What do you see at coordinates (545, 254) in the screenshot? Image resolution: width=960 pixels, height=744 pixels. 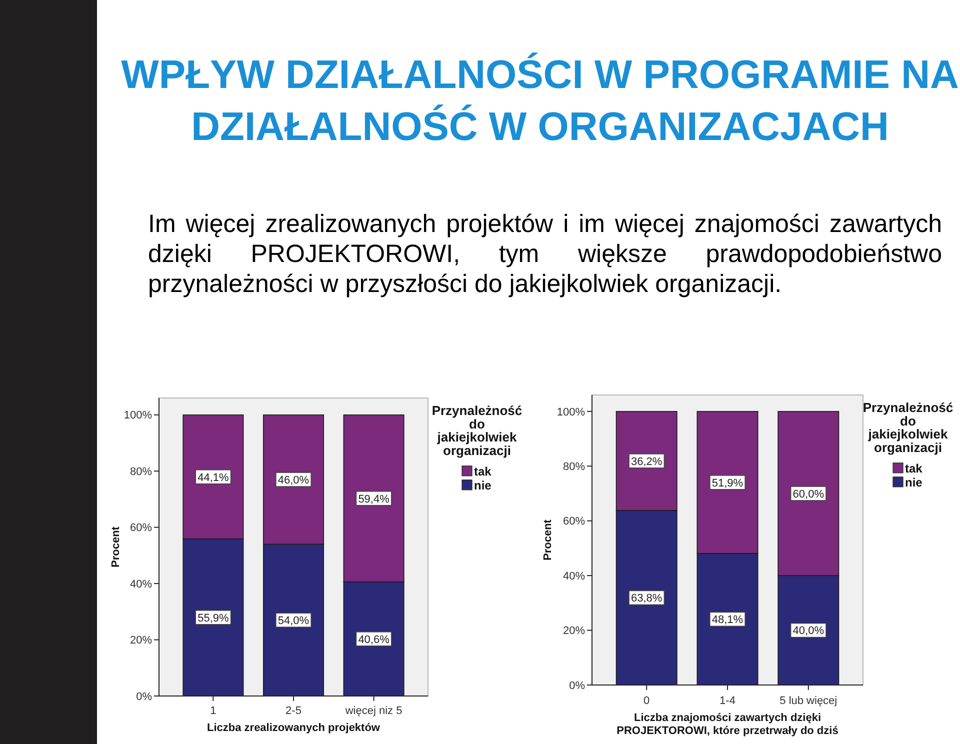 I see `text: Im więcej zrealizowanych projektów i im więcej znajomości zawartych dzięki PROJEKTOROWI, tym większe prawdopodobieństwo przynależności w przyszłości do jakiejkolwiek organizacji.` at bounding box center [545, 254].